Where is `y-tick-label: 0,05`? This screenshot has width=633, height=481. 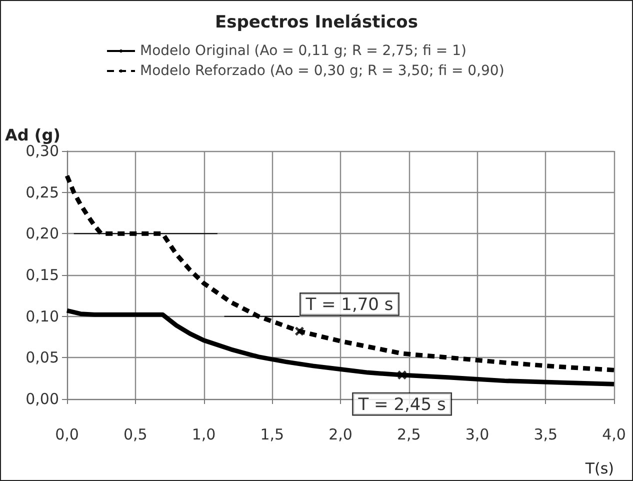
y-tick-label: 0,05 is located at coordinates (42, 357).